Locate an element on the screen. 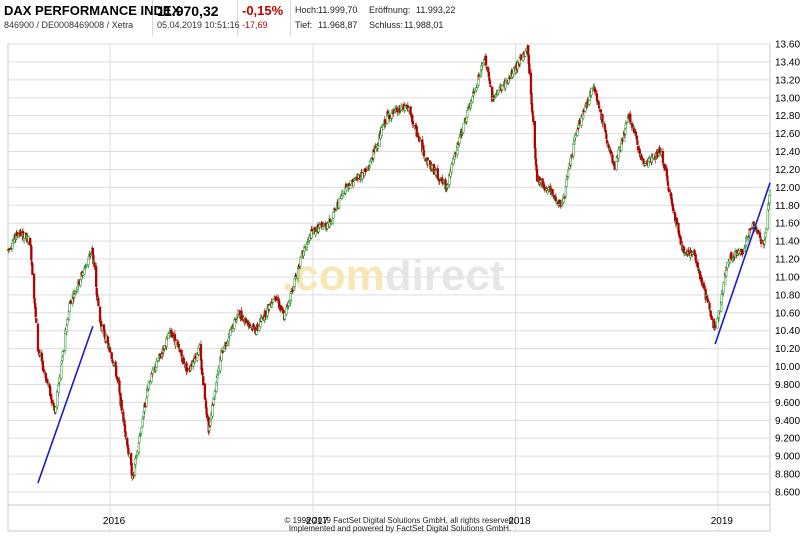 The height and width of the screenshot is (537, 800). price-cell: 11.970,32 05.04.2019 10:51:16 is located at coordinates (196, 18).